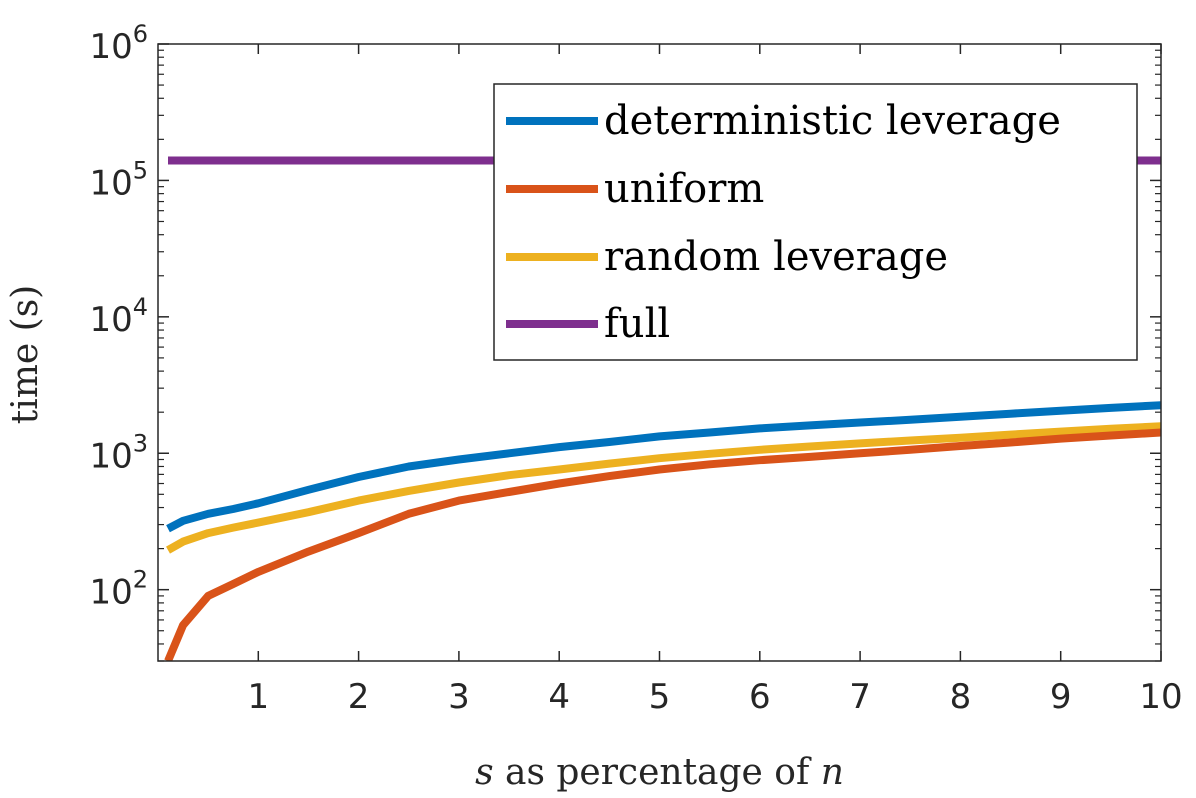  Describe the element at coordinates (760, 697) in the screenshot. I see `x-tick-label: 6` at that location.